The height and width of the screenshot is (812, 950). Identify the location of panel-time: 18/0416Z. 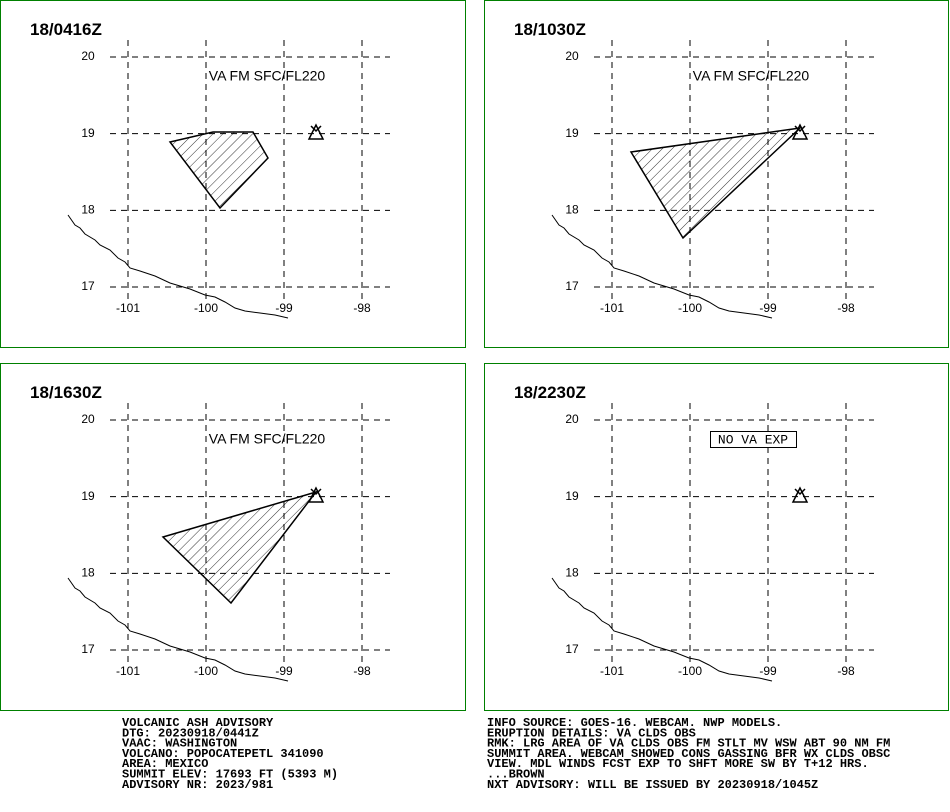
(66, 29).